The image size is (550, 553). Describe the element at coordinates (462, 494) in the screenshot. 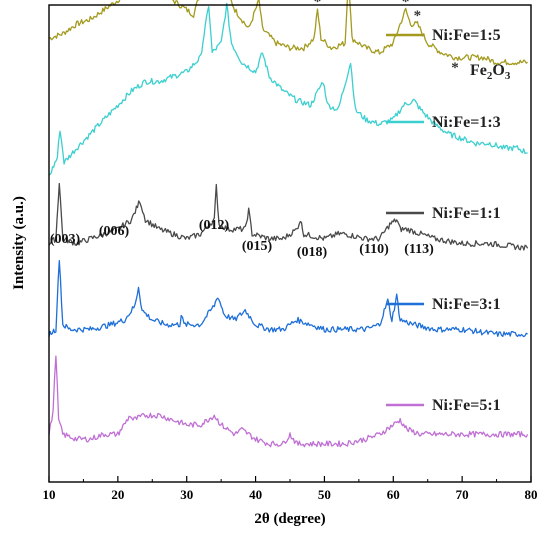

I see `x-tick-label-6: 70` at that location.